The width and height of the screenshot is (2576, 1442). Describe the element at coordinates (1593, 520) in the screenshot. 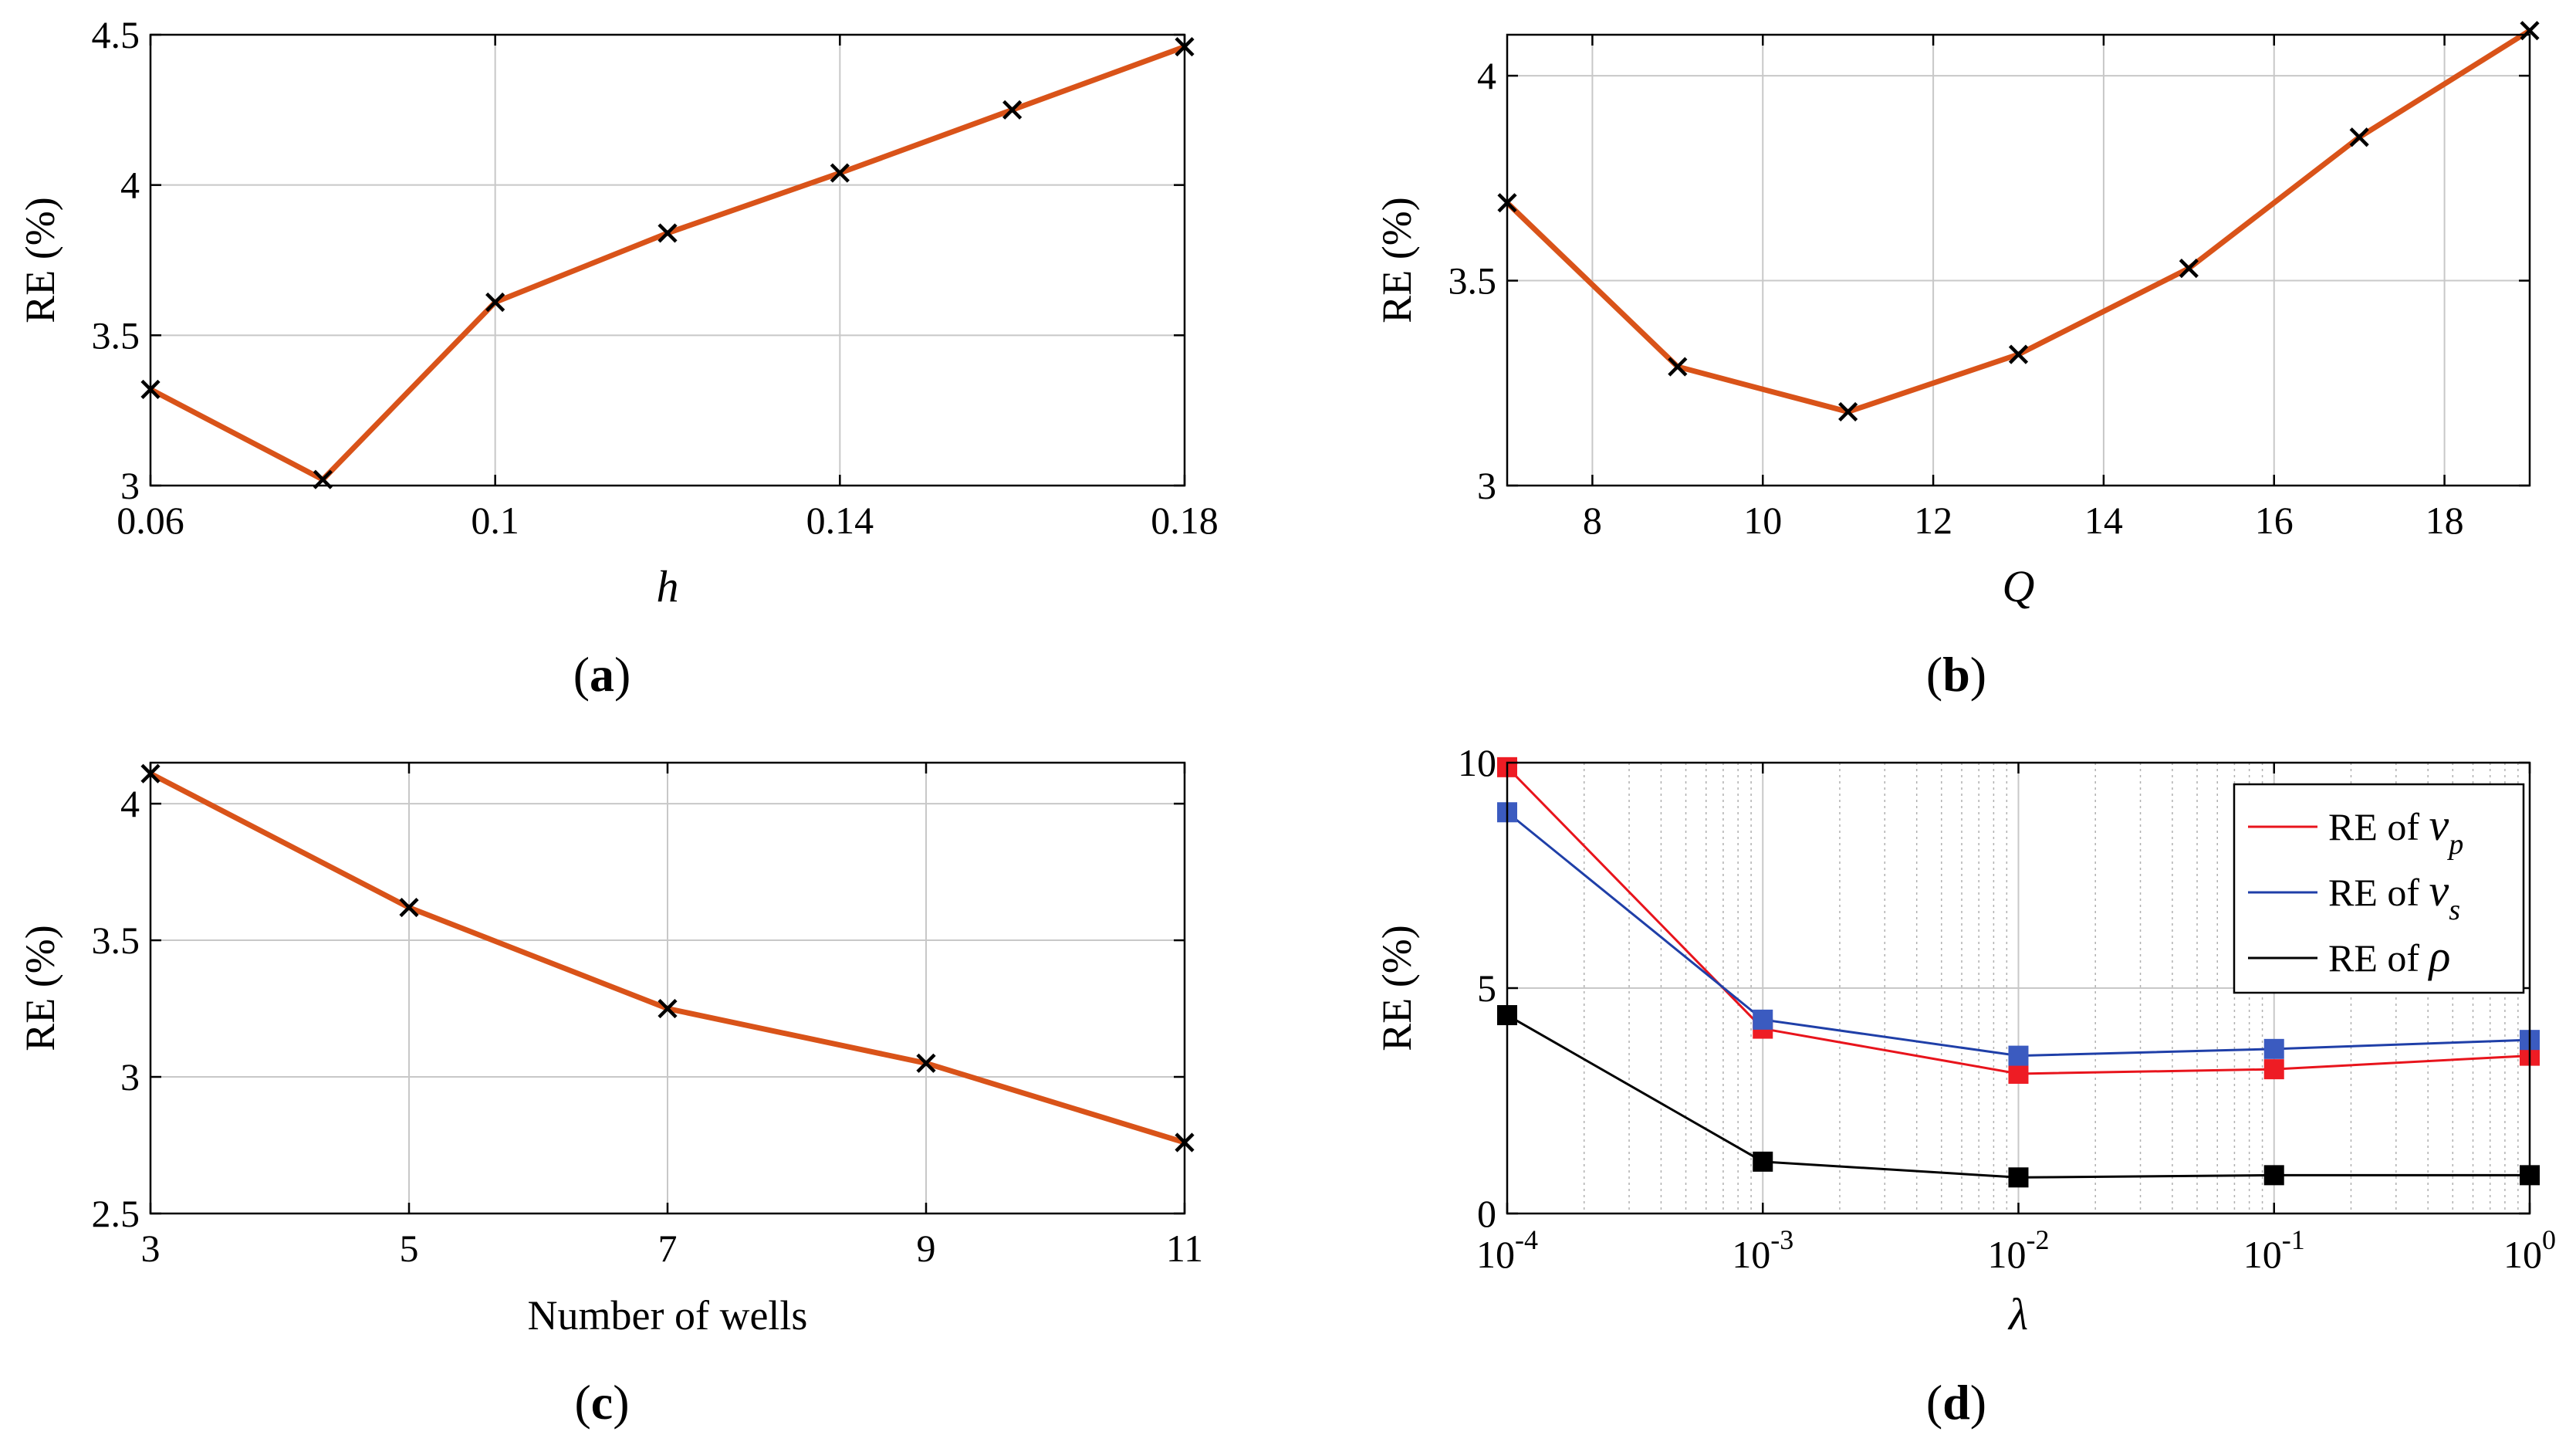

I see `x-tick-label: 8` at that location.